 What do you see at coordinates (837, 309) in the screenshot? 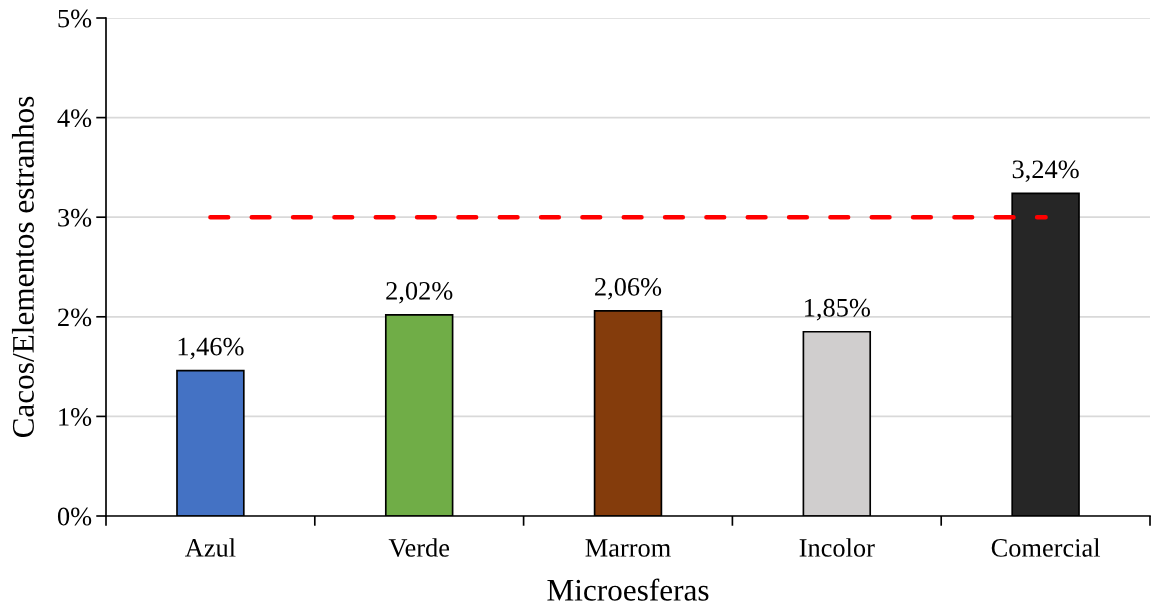
I see `data-label: 1,85%` at bounding box center [837, 309].